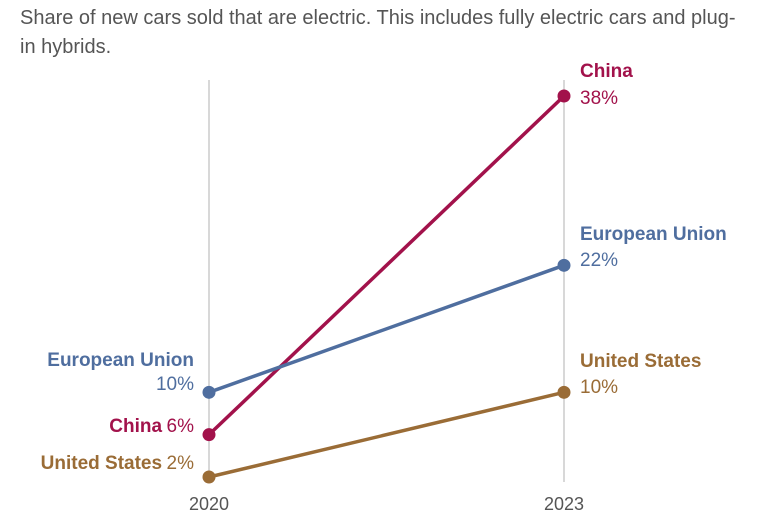  Describe the element at coordinates (640, 361) in the screenshot. I see `series-name-right-united-states: United States` at that location.